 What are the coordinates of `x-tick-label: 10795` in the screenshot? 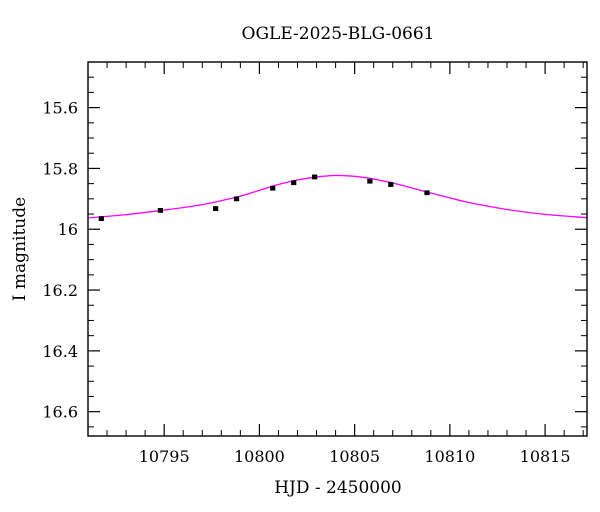 It's located at (164, 456).